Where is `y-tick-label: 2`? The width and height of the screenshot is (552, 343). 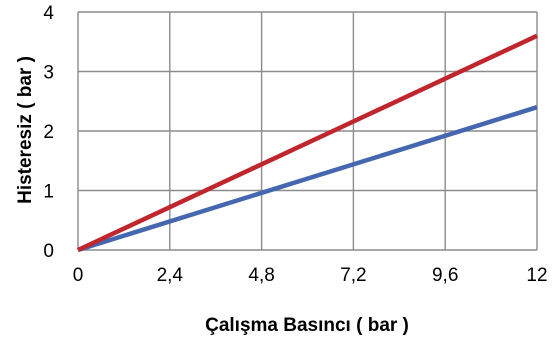
y-tick-label: 2 is located at coordinates (48, 132).